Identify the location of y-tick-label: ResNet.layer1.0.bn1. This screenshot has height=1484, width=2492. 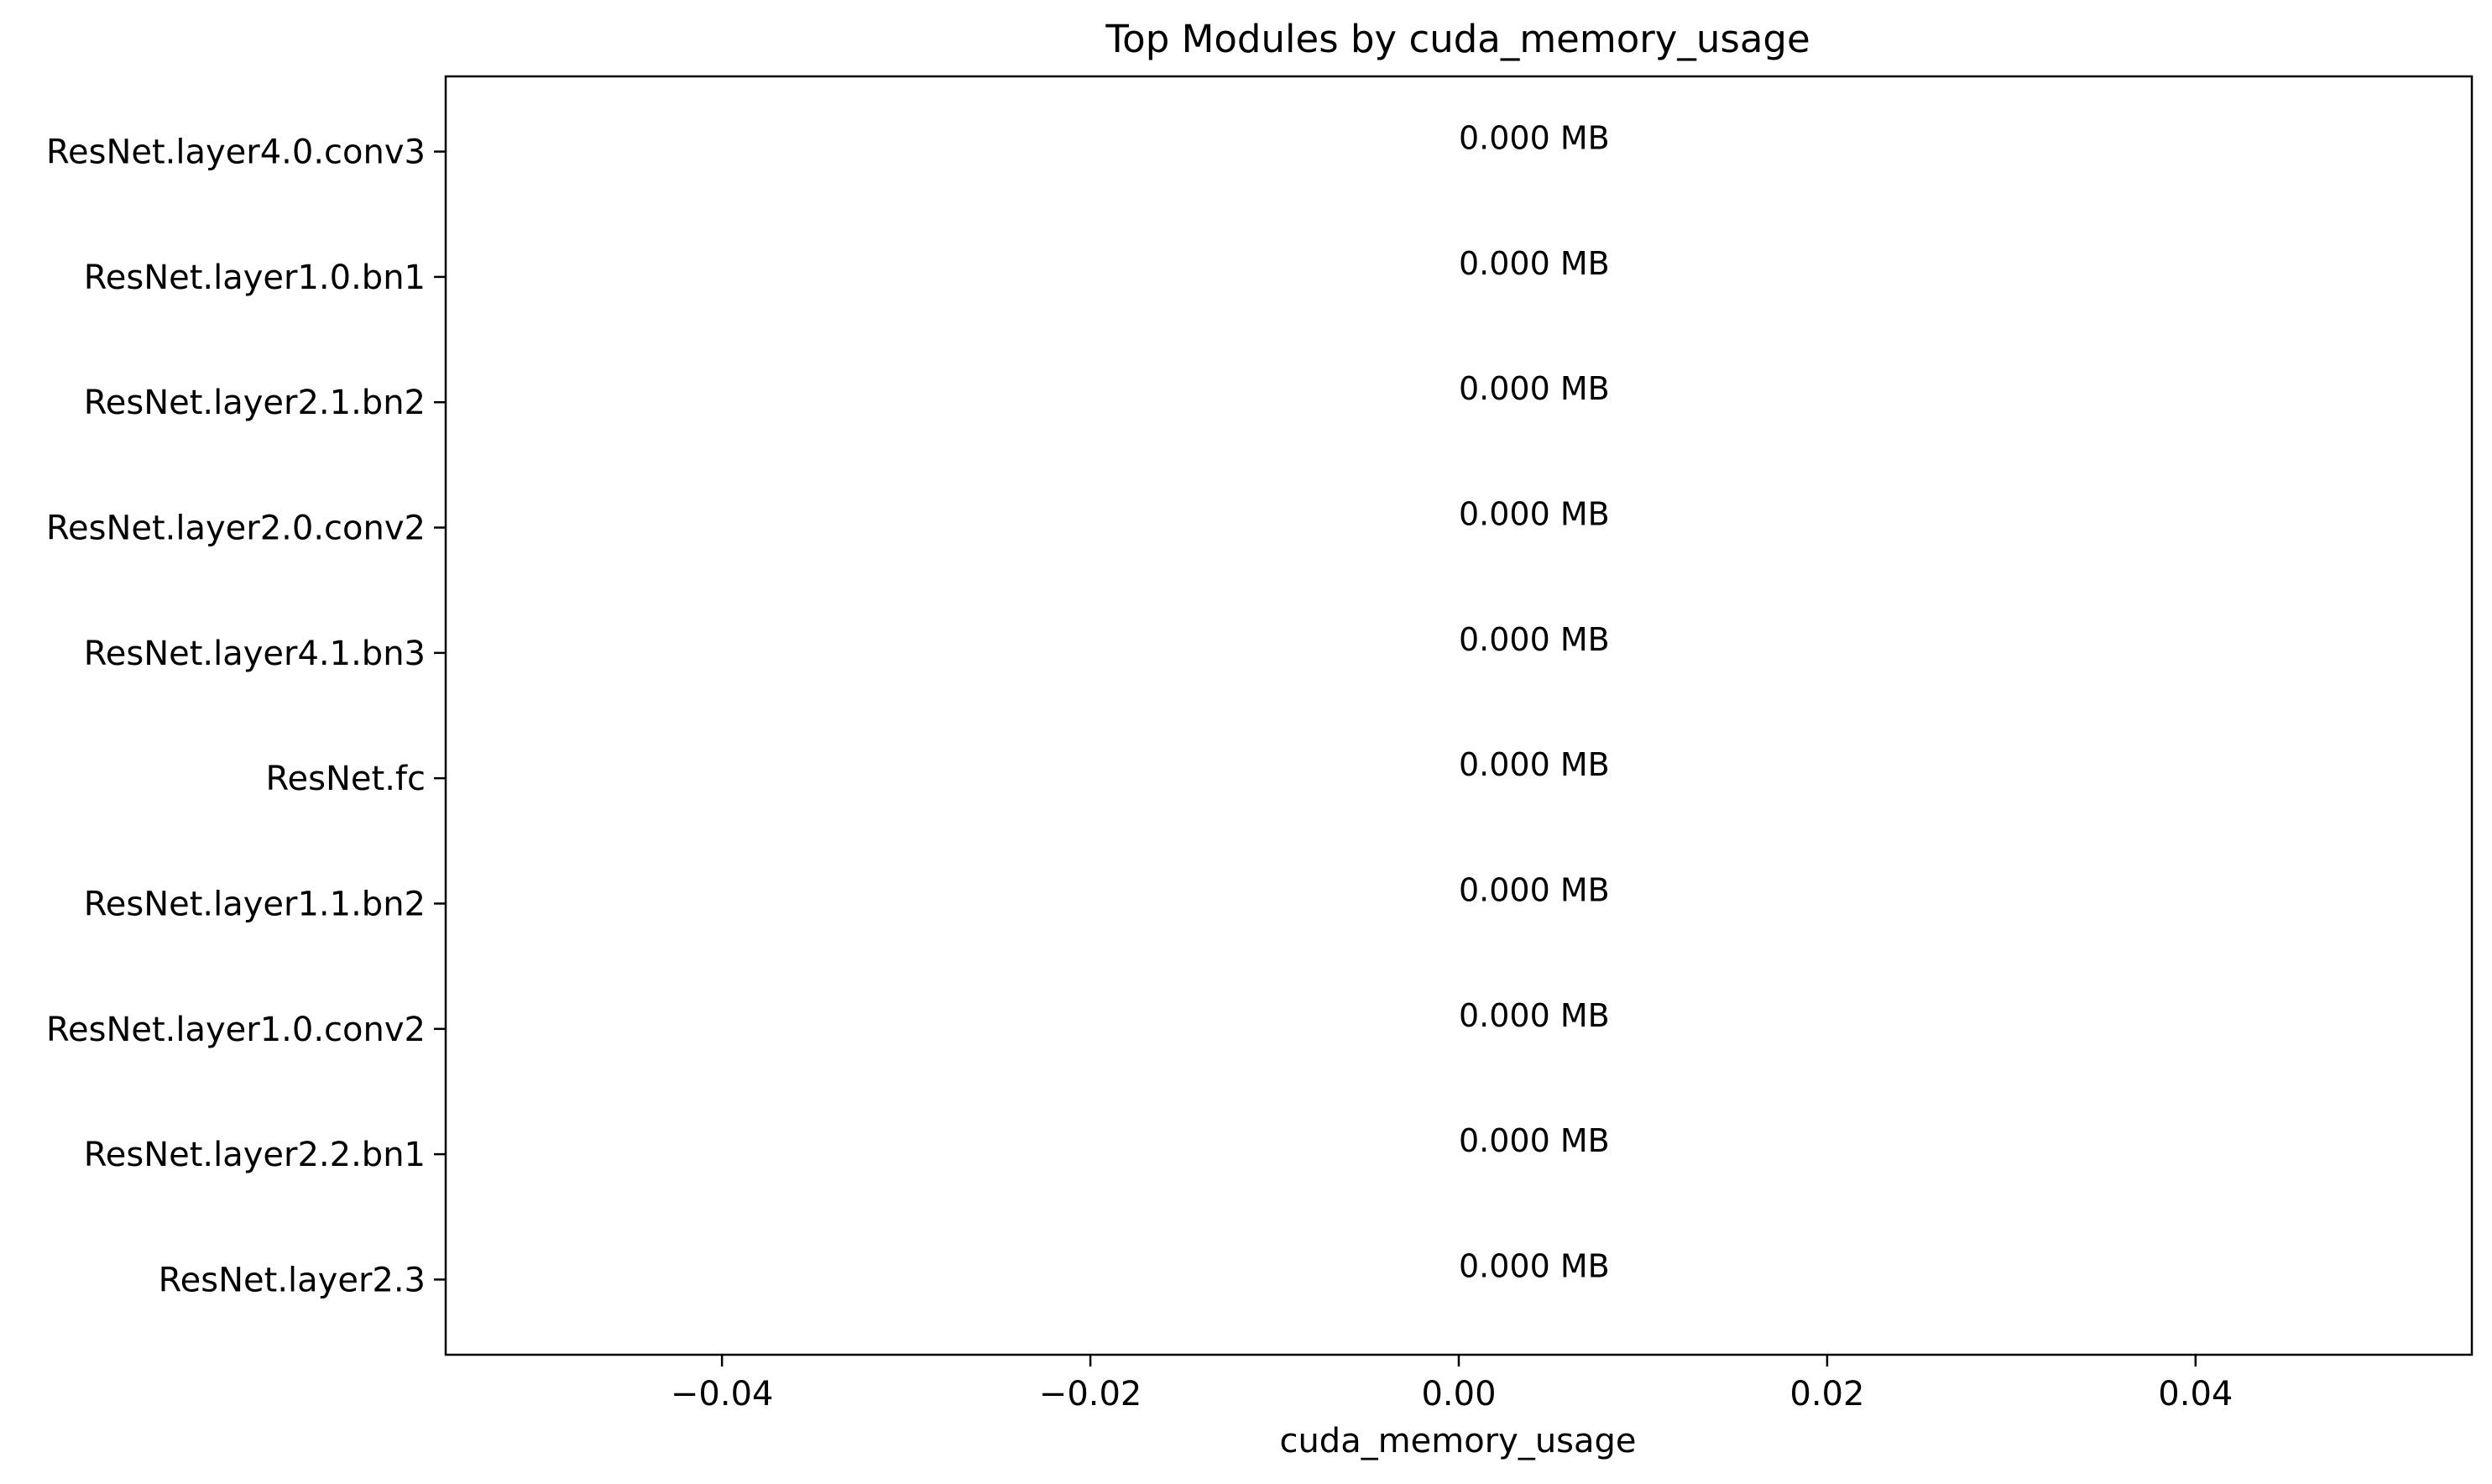
(255, 278).